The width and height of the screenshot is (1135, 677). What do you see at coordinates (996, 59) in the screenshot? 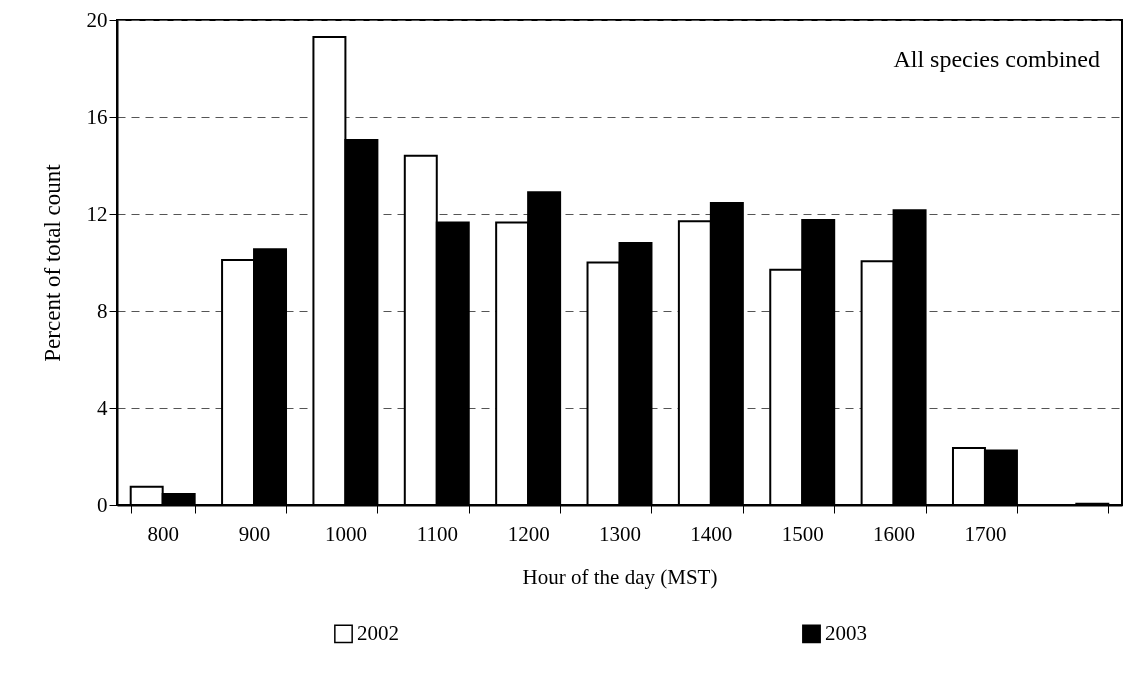
I see `annotation: All species combined` at bounding box center [996, 59].